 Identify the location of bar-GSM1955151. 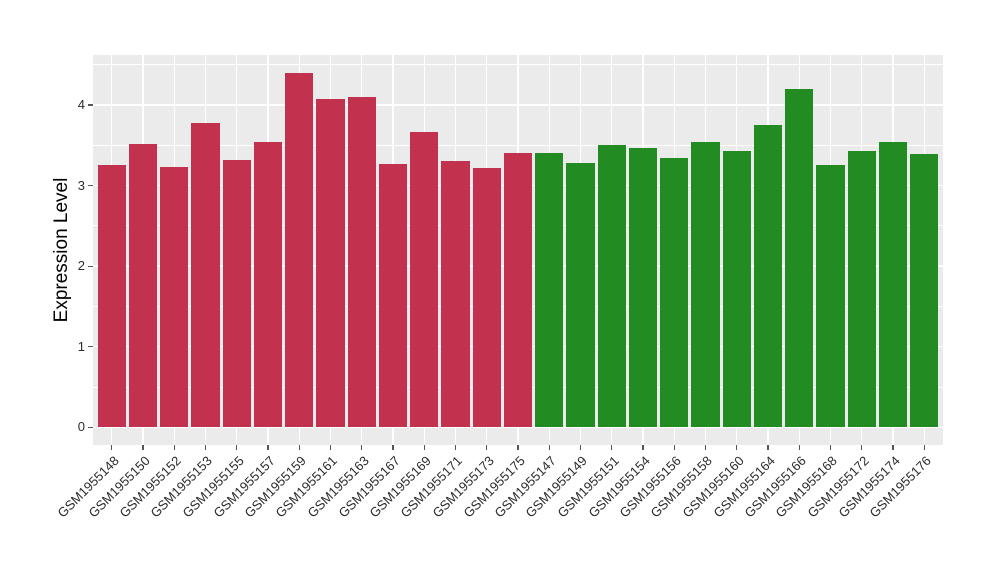
(611, 286).